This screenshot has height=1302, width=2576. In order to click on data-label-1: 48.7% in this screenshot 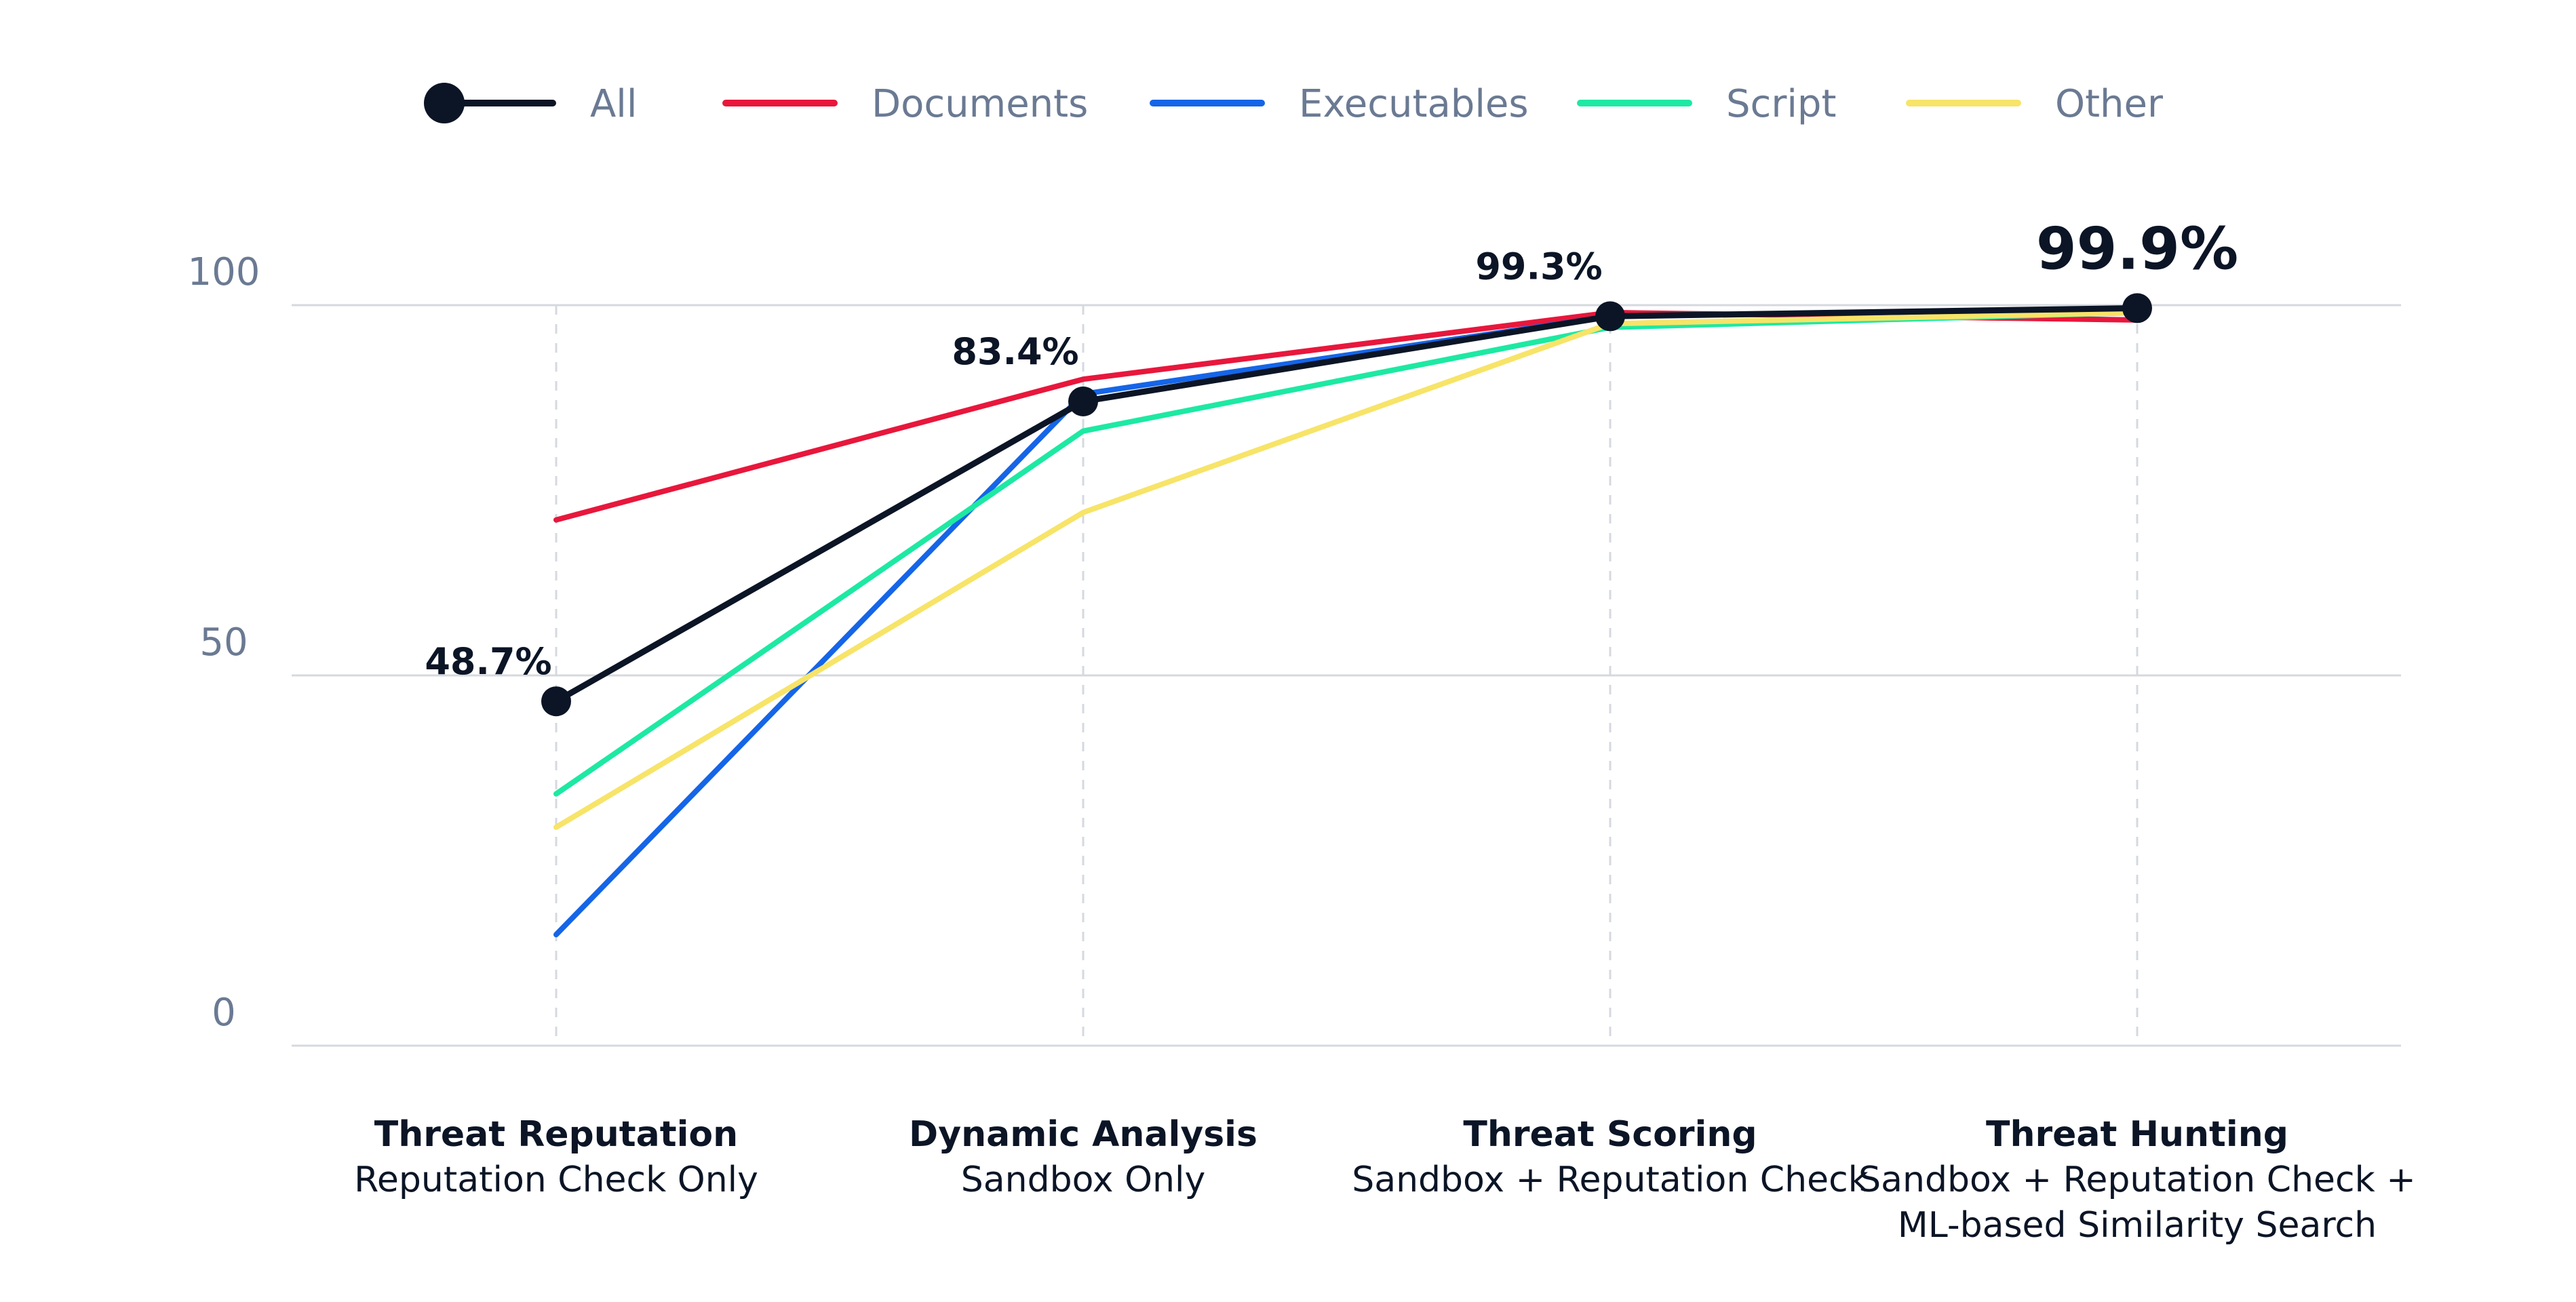, I will do `click(488, 661)`.